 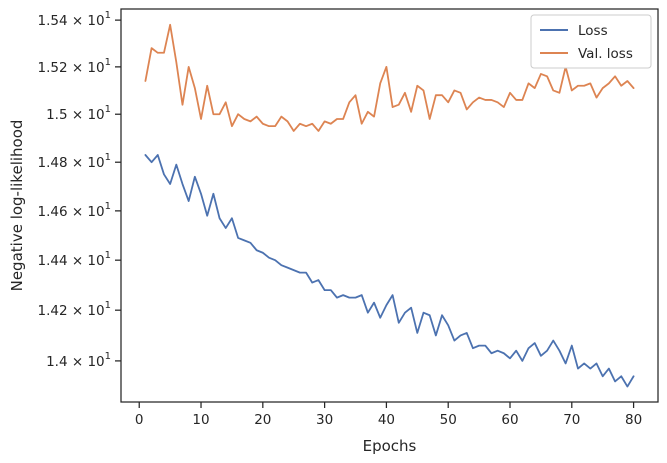 What do you see at coordinates (139, 420) in the screenshot?
I see `x-tick-label: 0` at bounding box center [139, 420].